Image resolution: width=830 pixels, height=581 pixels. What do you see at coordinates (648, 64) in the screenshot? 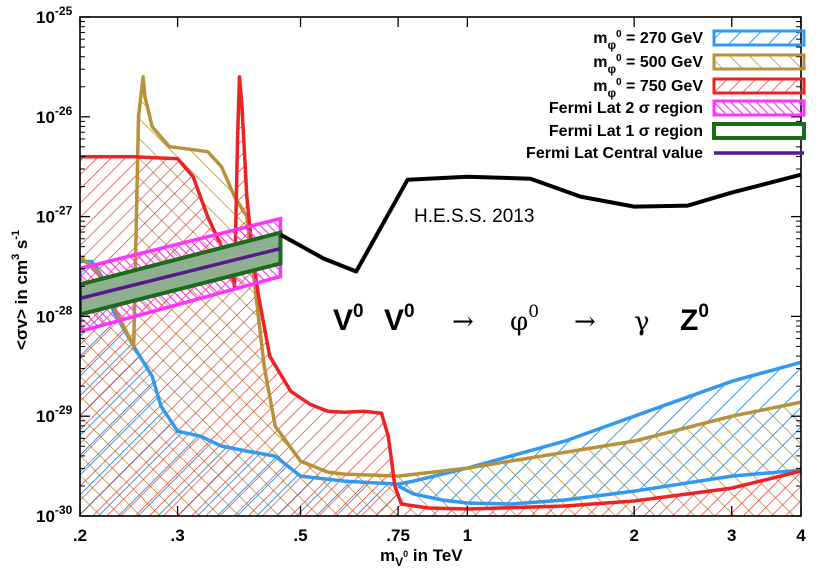
I see `legend-label-500: mφ0 = 500 GeV` at bounding box center [648, 64].